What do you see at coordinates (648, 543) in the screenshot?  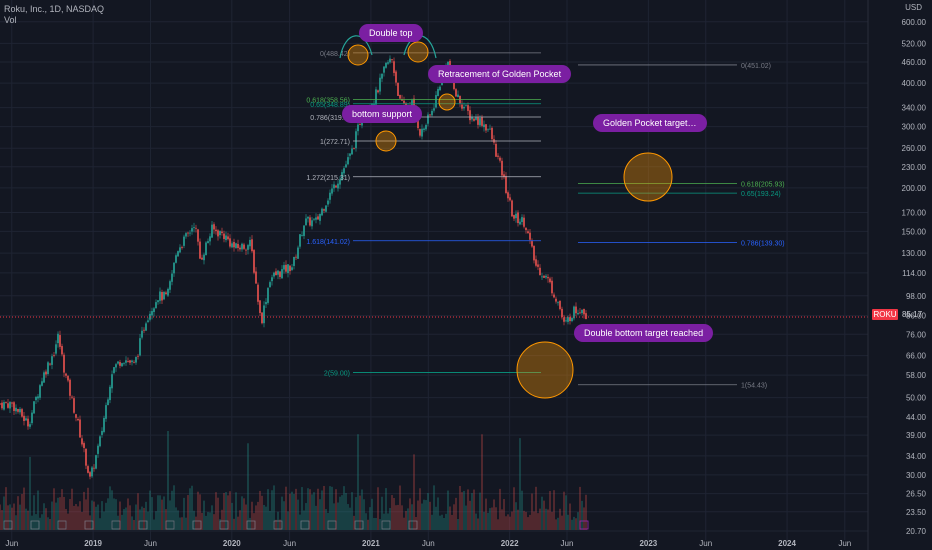 I see `x-tick-label: 2023` at bounding box center [648, 543].